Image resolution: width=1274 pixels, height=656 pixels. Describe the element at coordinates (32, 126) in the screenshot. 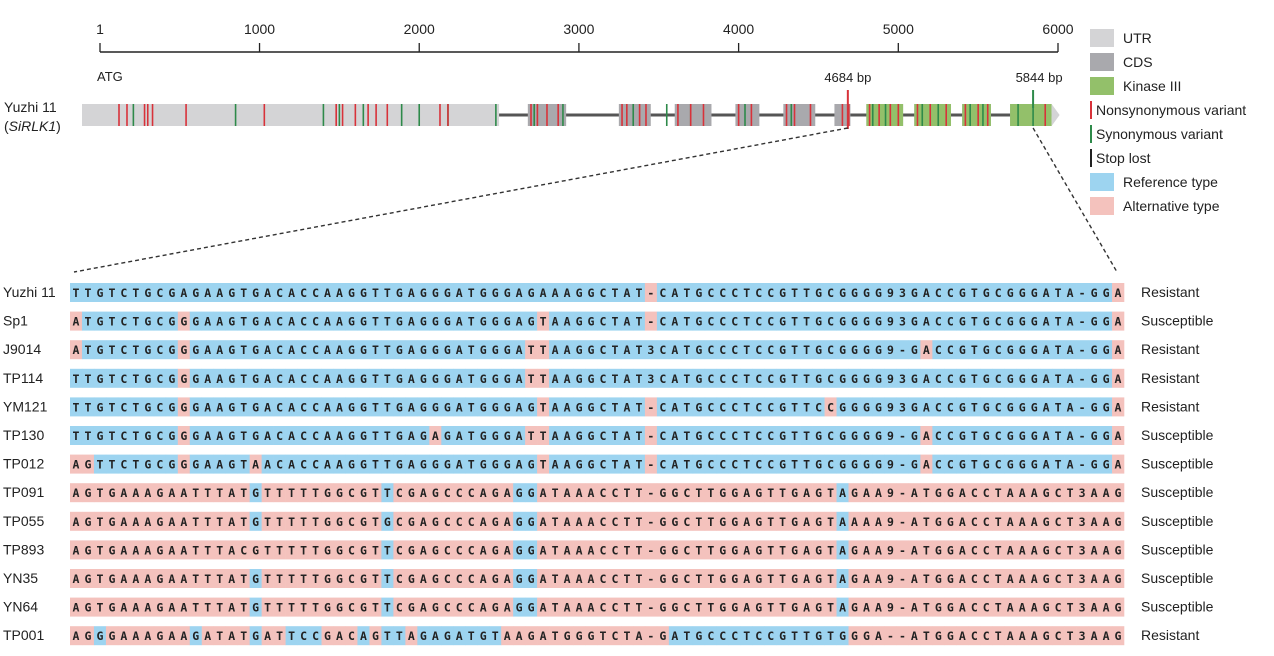

I see `gene-symbol: SiRLK1` at that location.